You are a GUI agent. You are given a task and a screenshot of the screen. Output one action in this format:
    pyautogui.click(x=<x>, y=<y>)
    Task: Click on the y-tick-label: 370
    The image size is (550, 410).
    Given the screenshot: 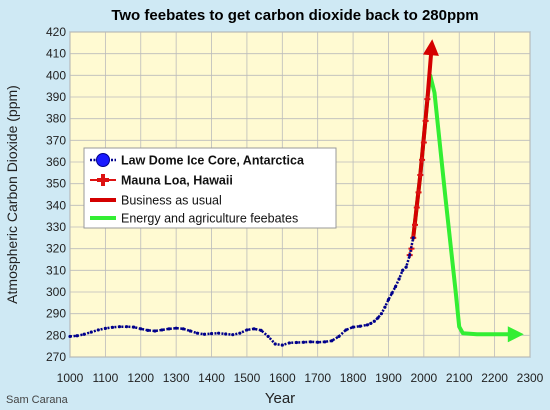 What is the action you would take?
    pyautogui.click(x=56, y=140)
    